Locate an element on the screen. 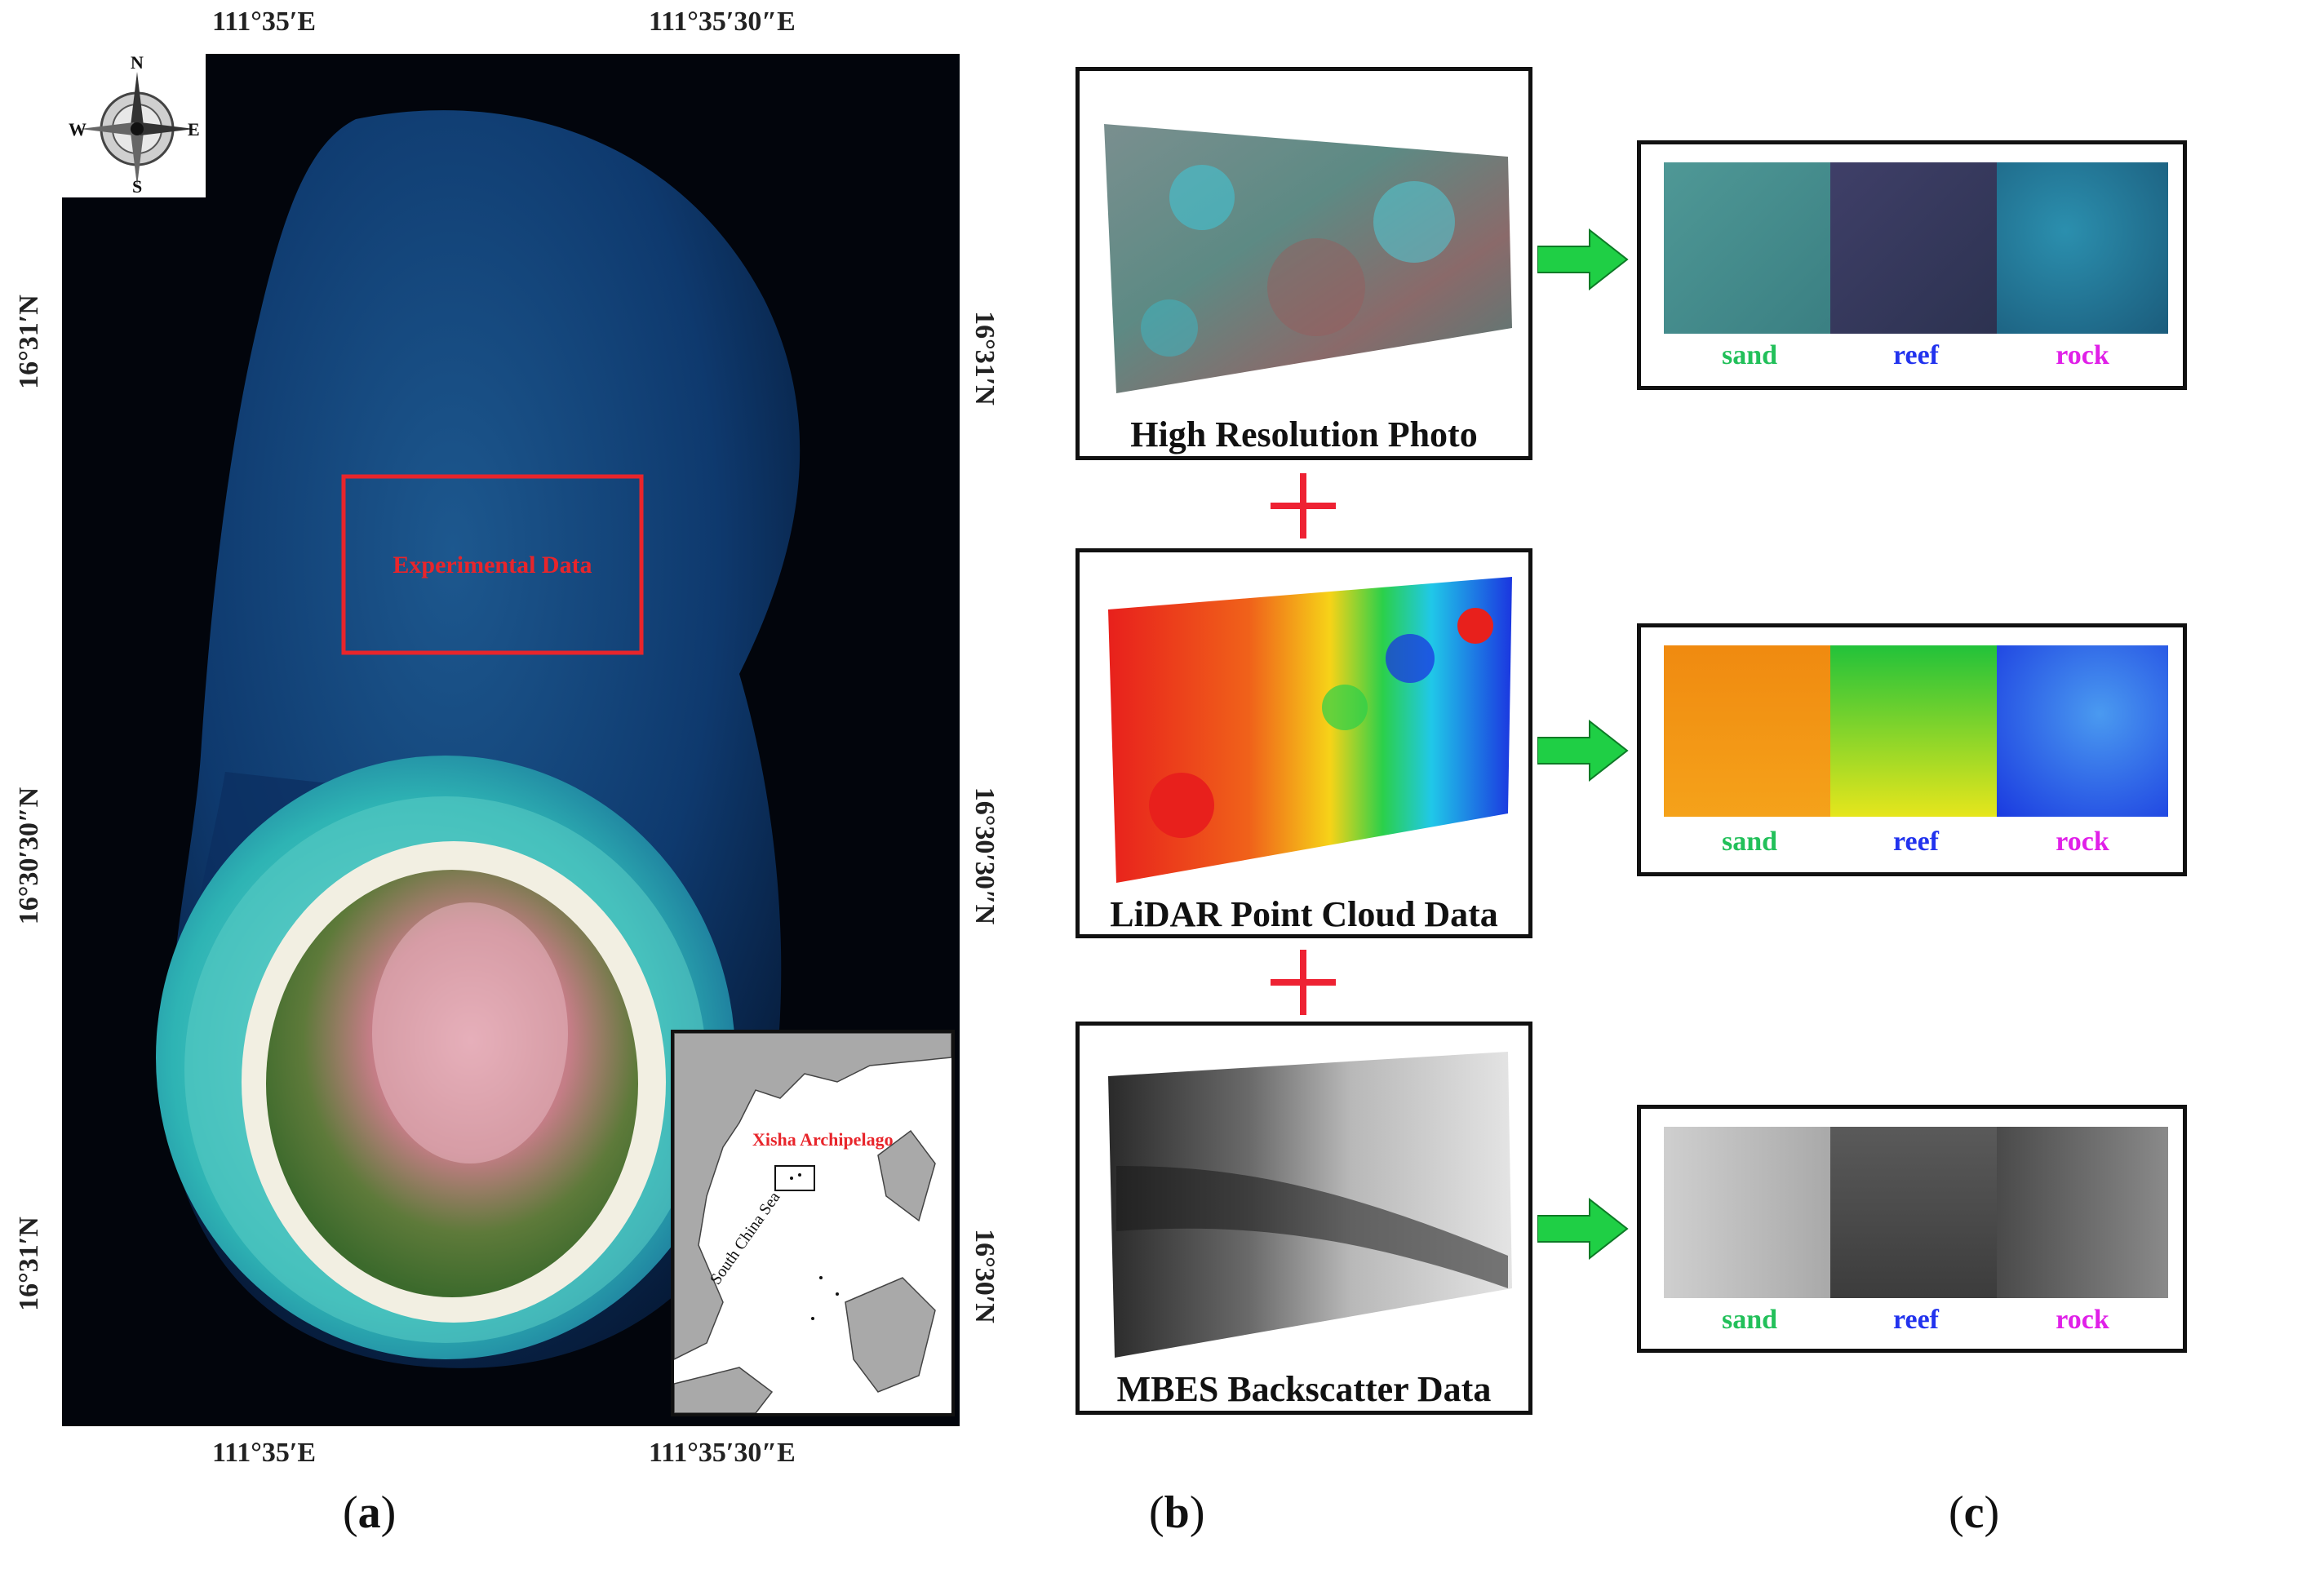 This screenshot has width=2324, height=1569. mbes-image is located at coordinates (1310, 1205).